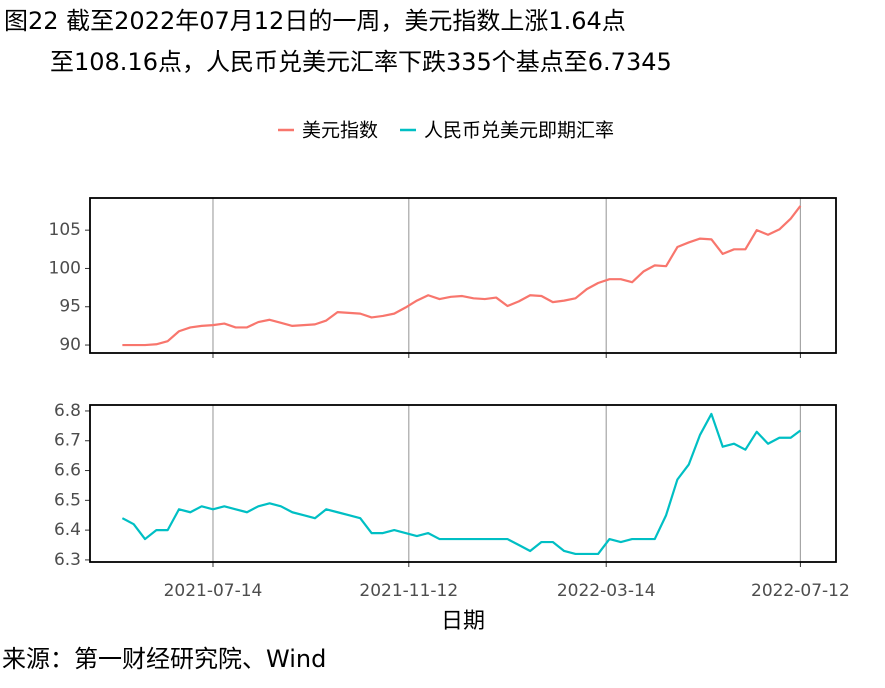  Describe the element at coordinates (65, 230) in the screenshot. I see `y-tick-label: 105` at that location.